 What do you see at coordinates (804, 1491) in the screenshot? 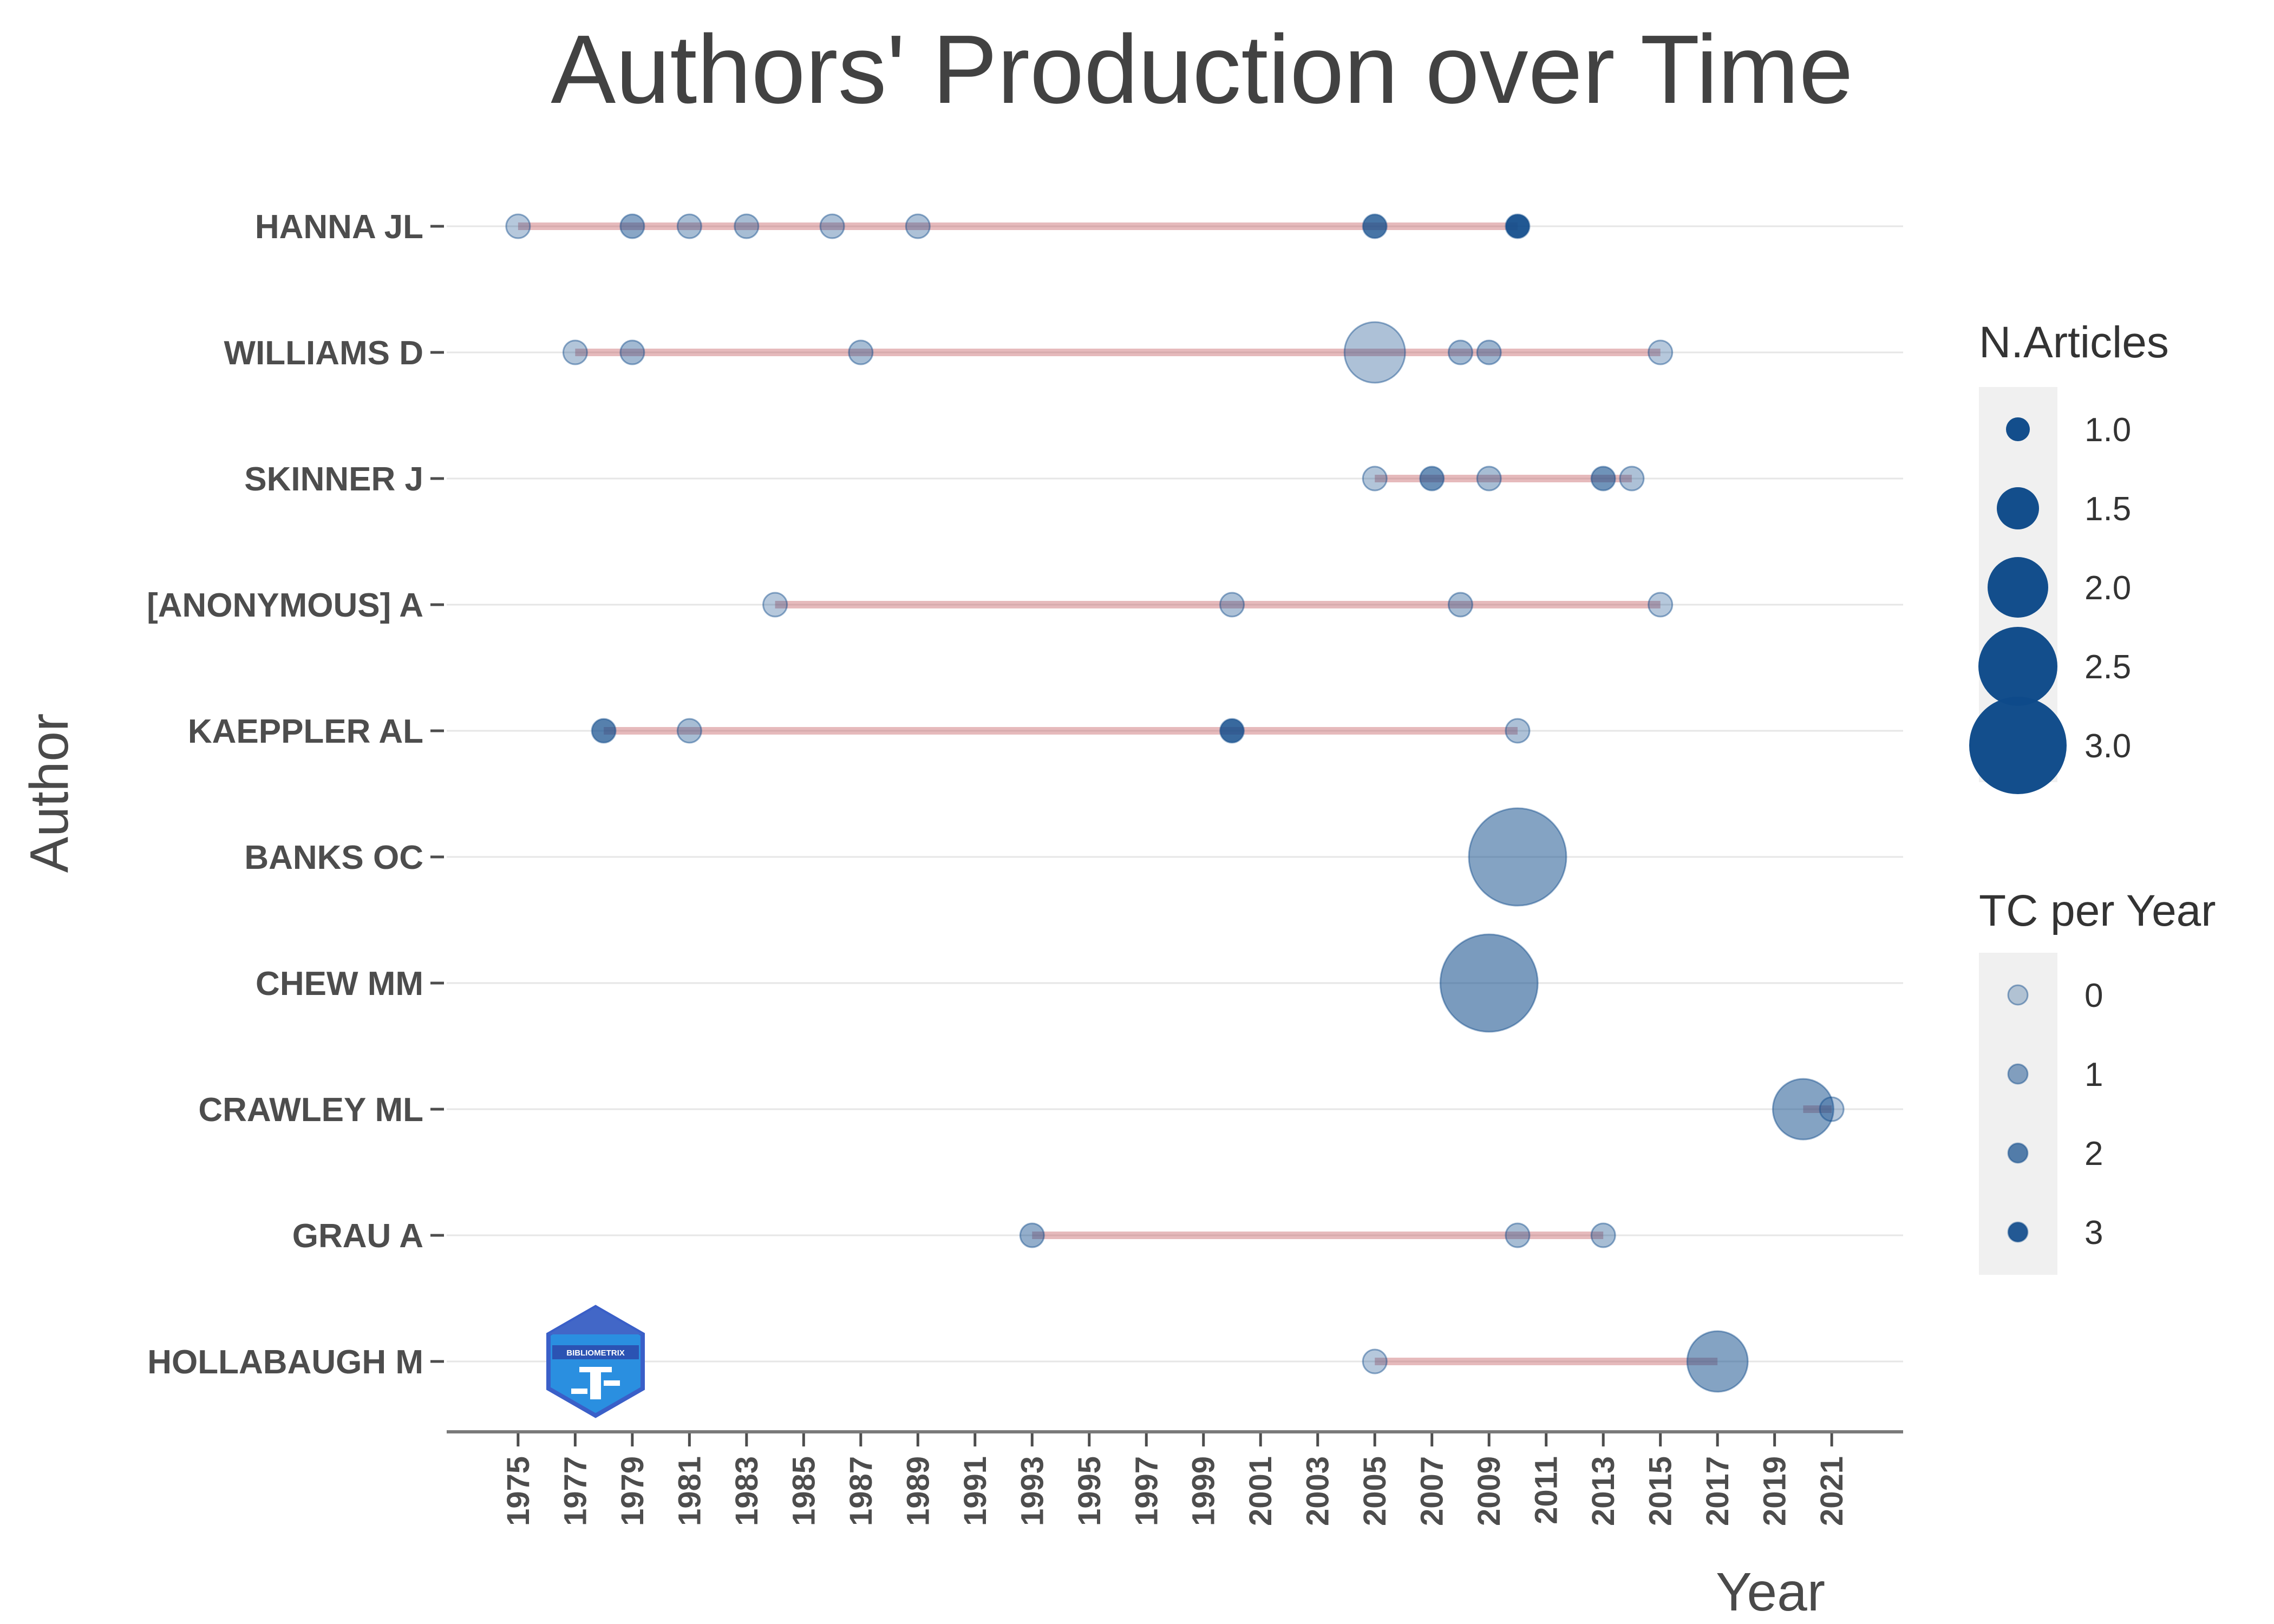
I see `x-tick-label: 1985` at bounding box center [804, 1491].